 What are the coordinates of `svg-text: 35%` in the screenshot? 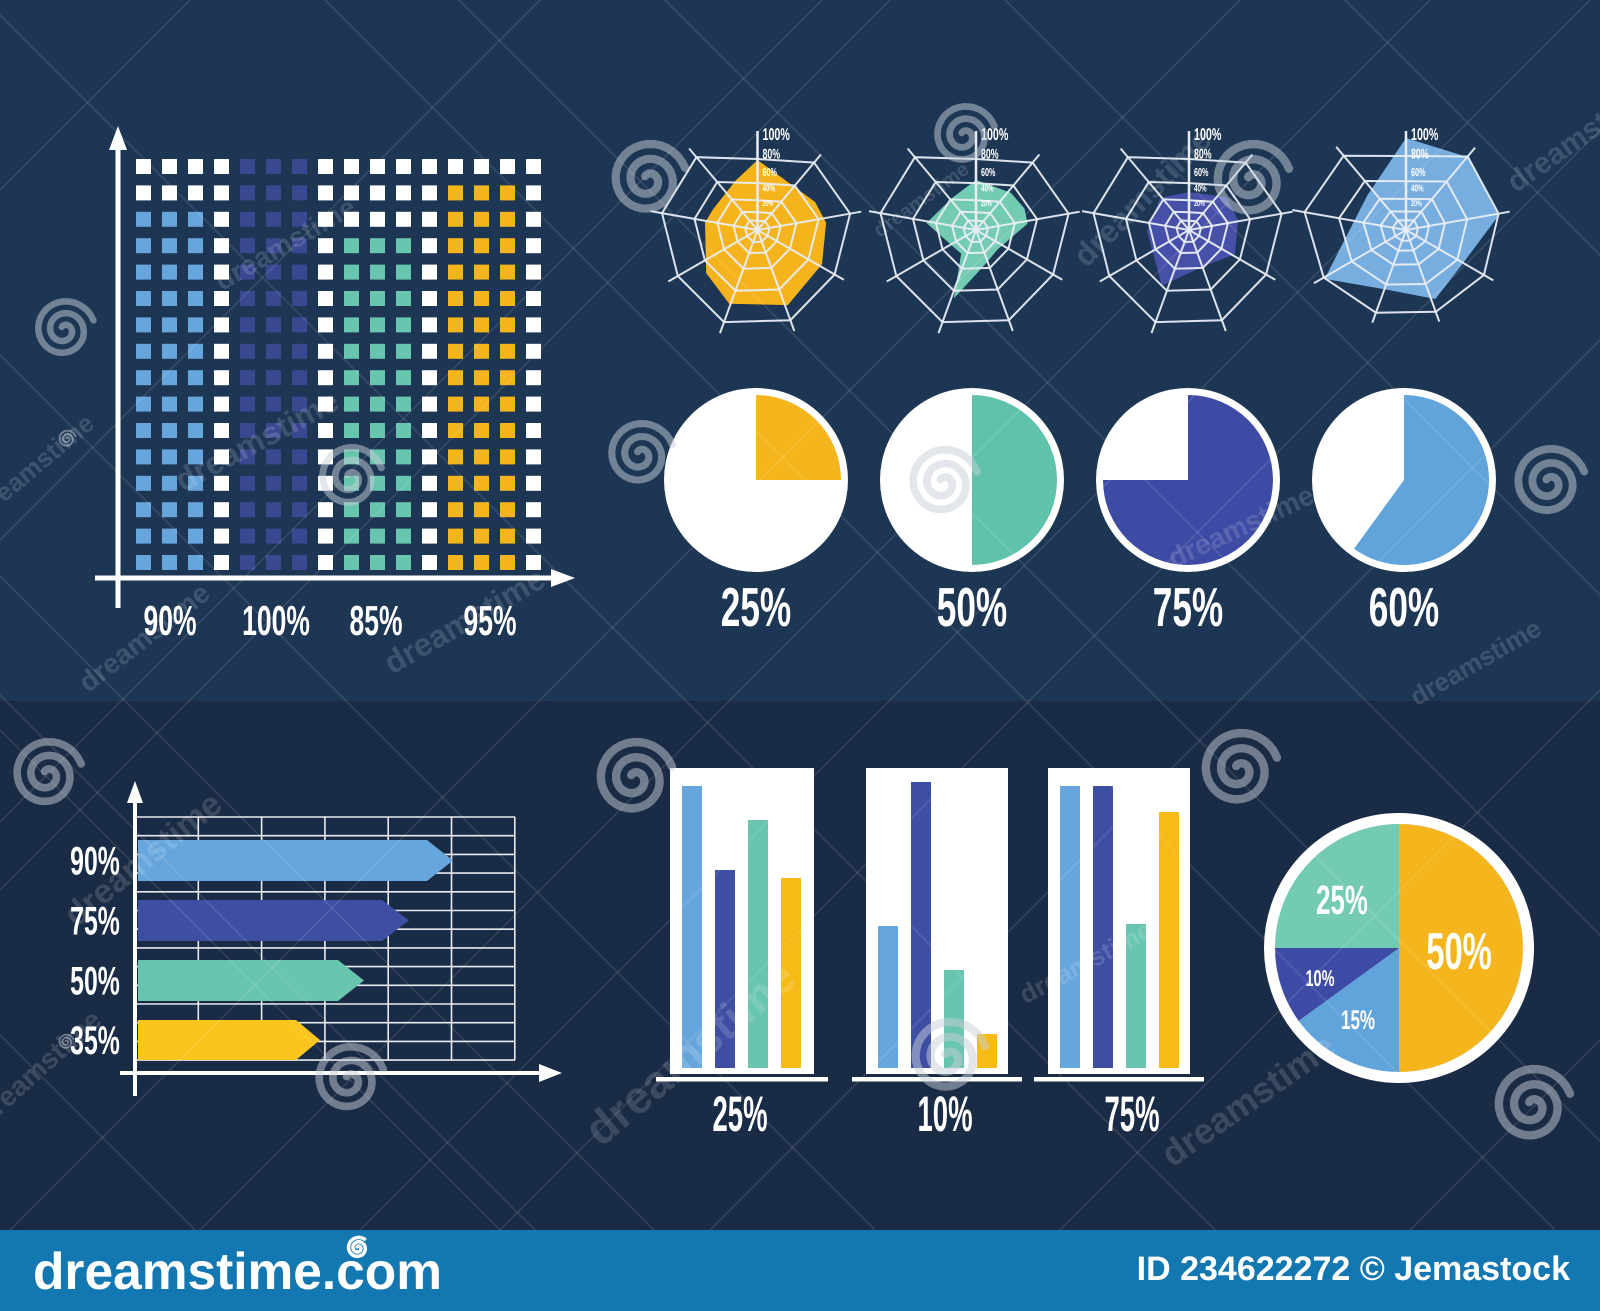 It's located at (95, 1041).